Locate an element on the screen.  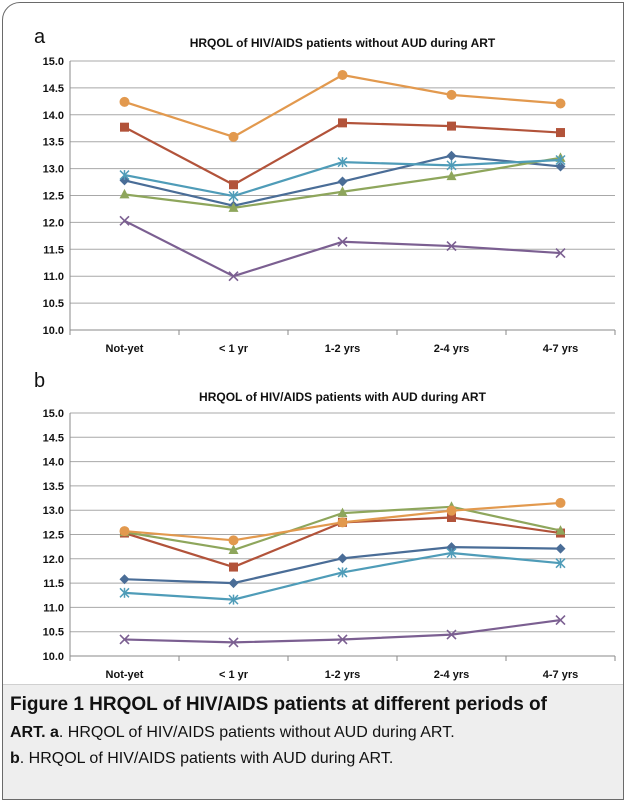
series-x is located at coordinates (342, 631).